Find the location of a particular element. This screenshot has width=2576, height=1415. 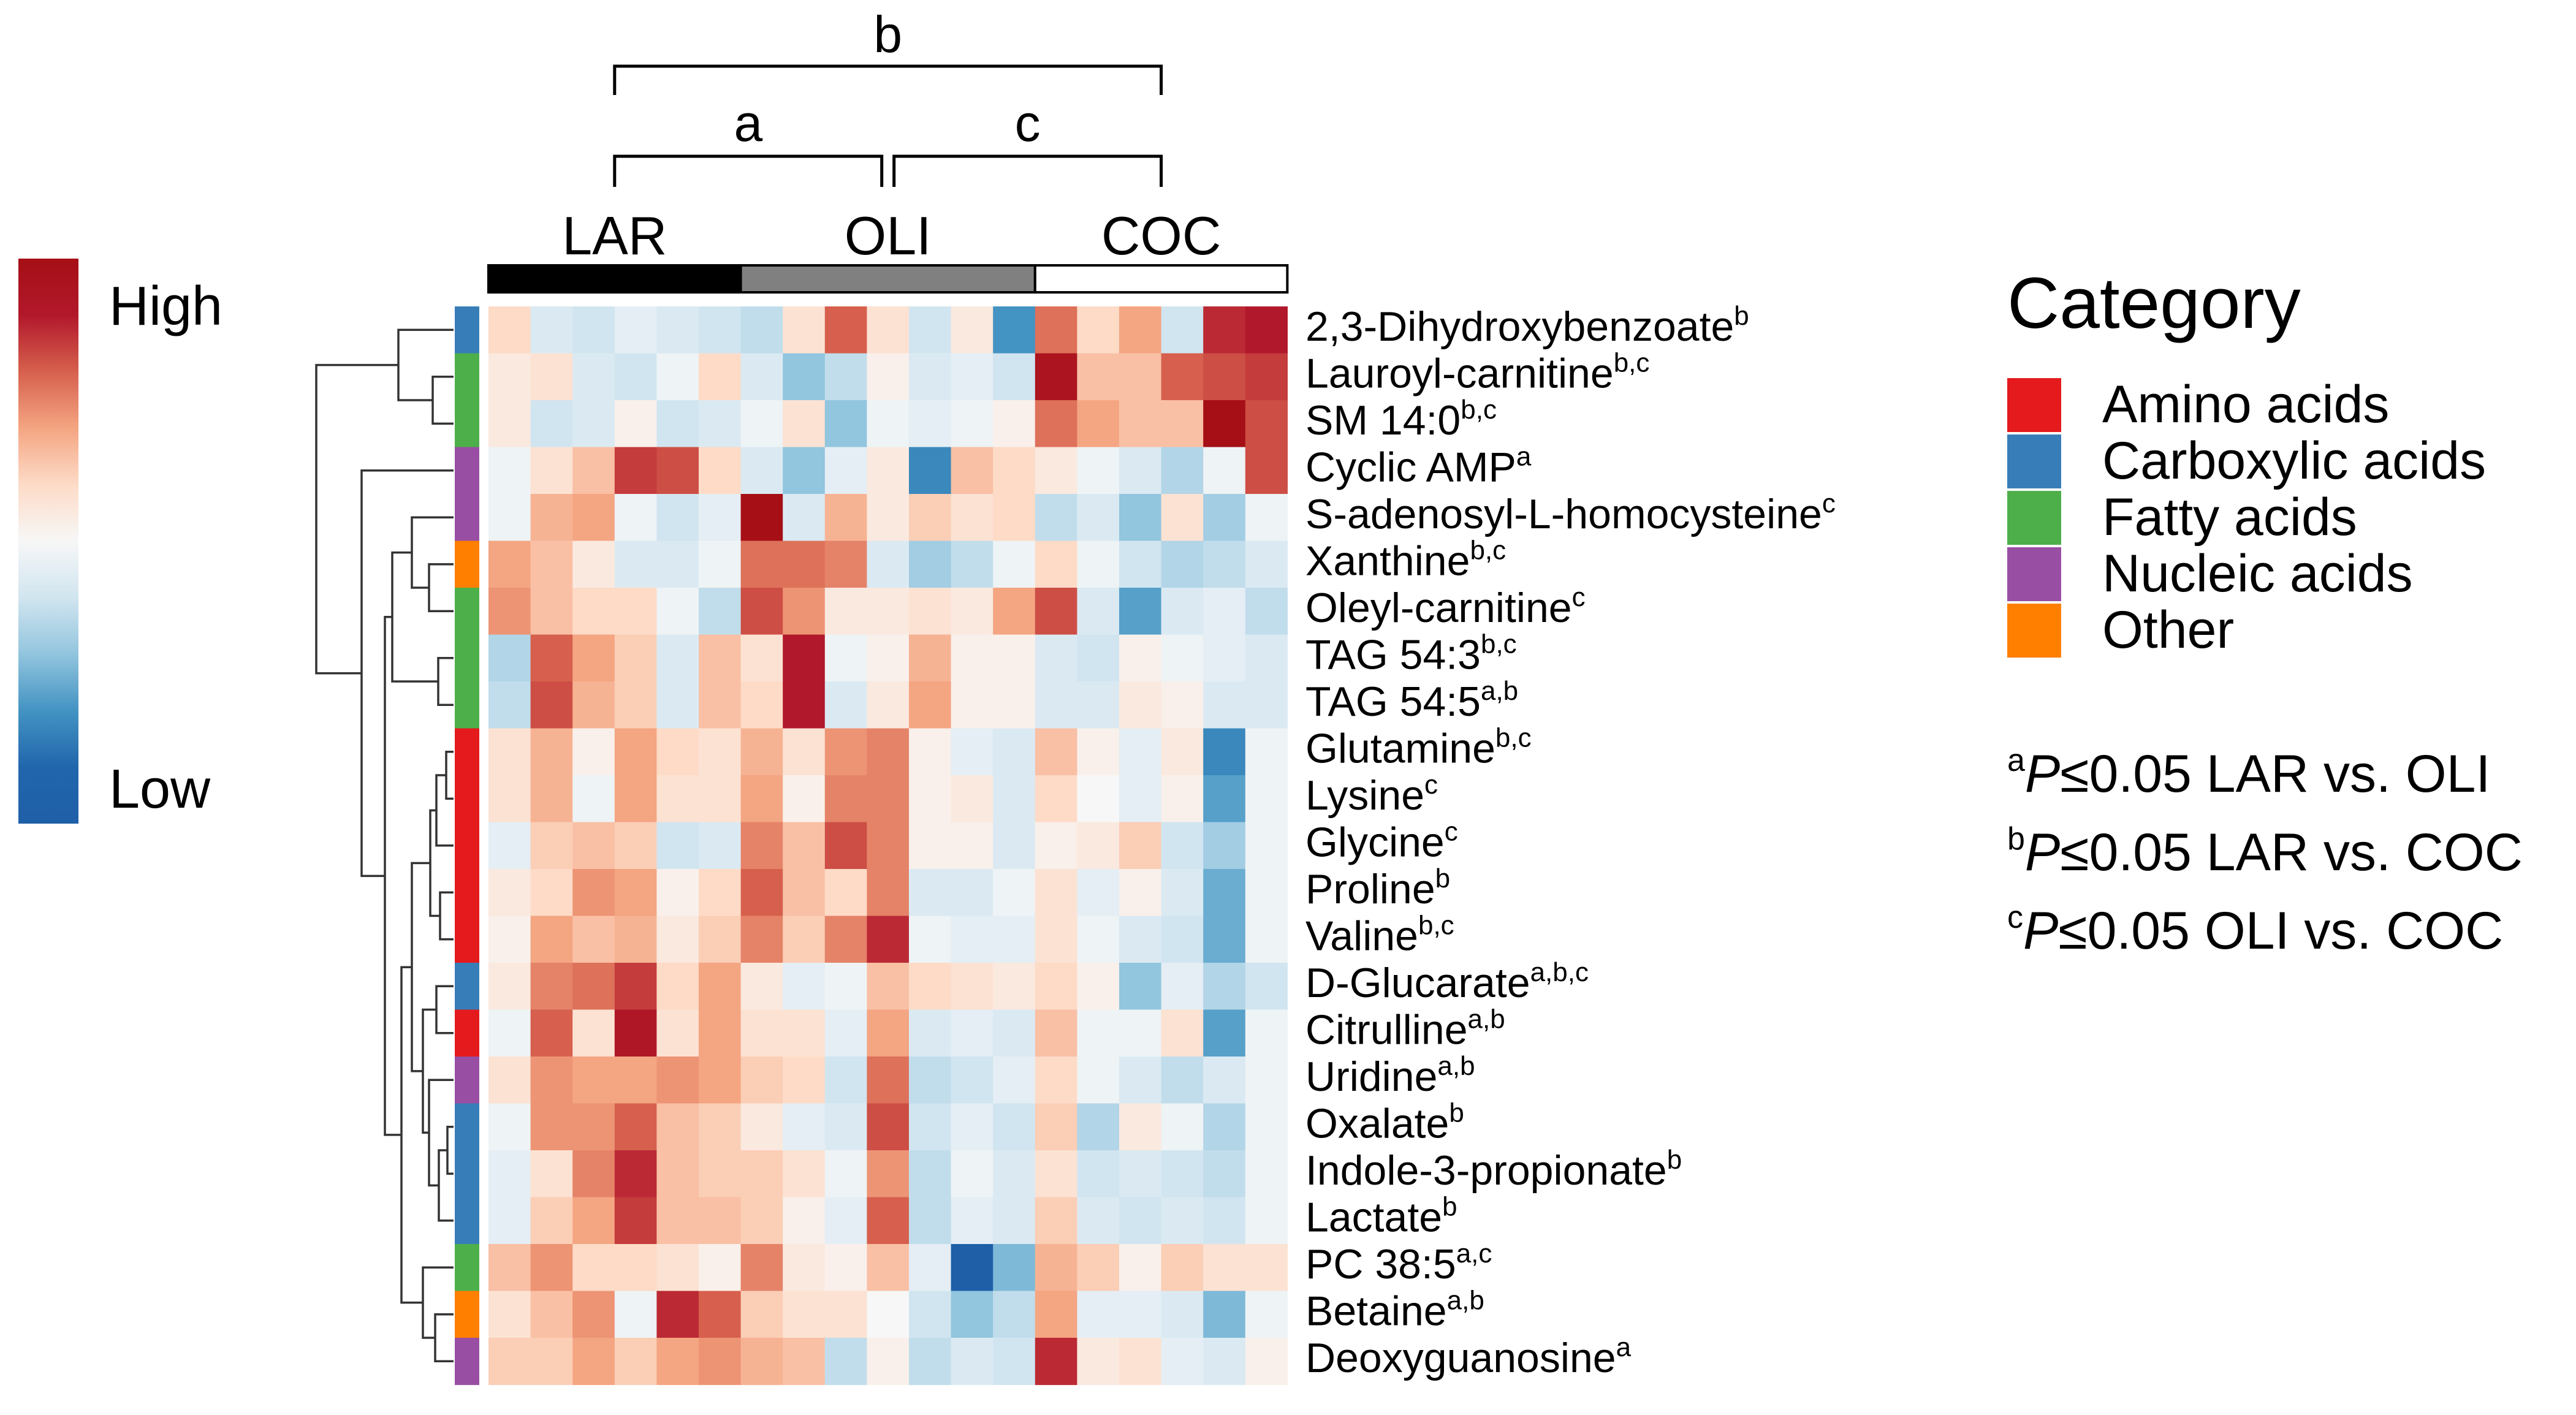

row-label-name: Glycine is located at coordinates (1375, 842).